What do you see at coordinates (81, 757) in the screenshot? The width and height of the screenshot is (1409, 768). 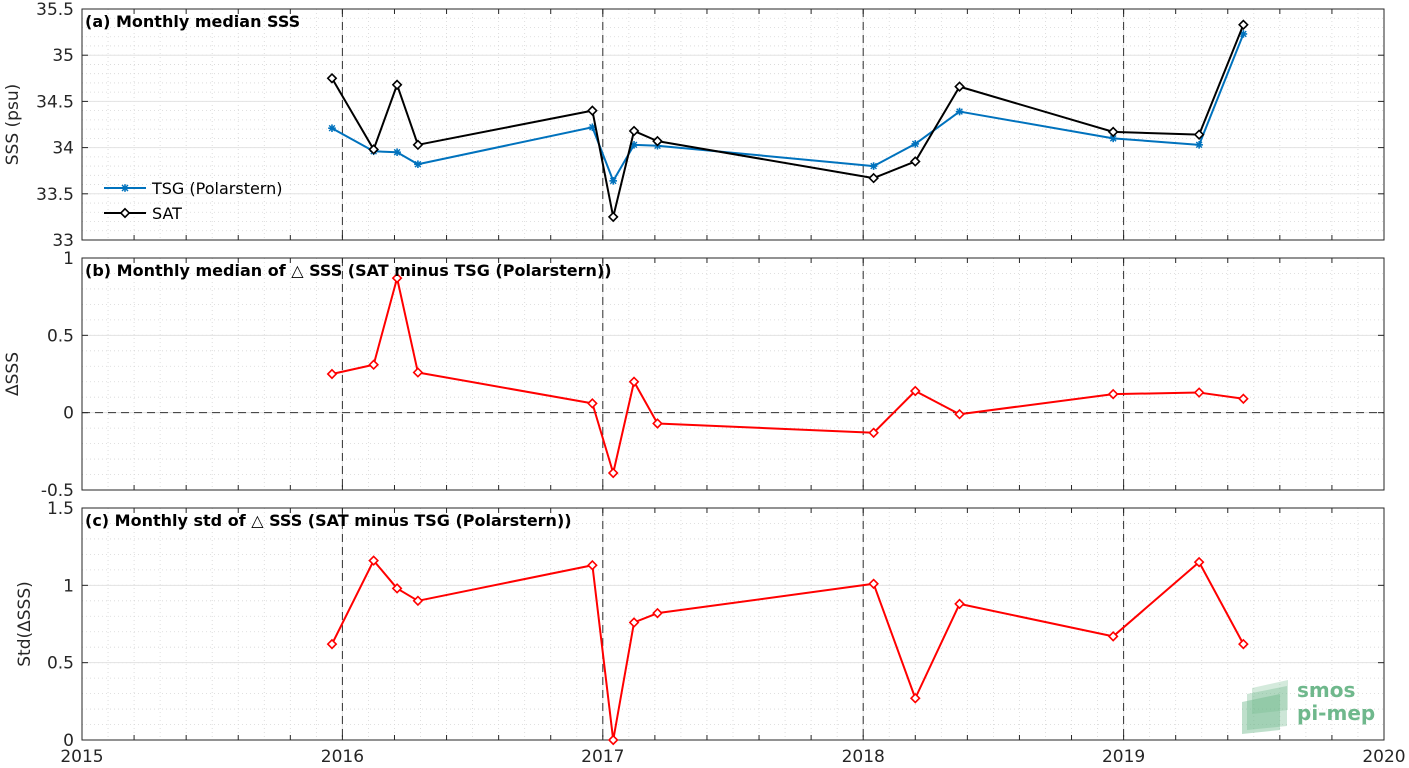 I see `x-tick-label: 2015` at bounding box center [81, 757].